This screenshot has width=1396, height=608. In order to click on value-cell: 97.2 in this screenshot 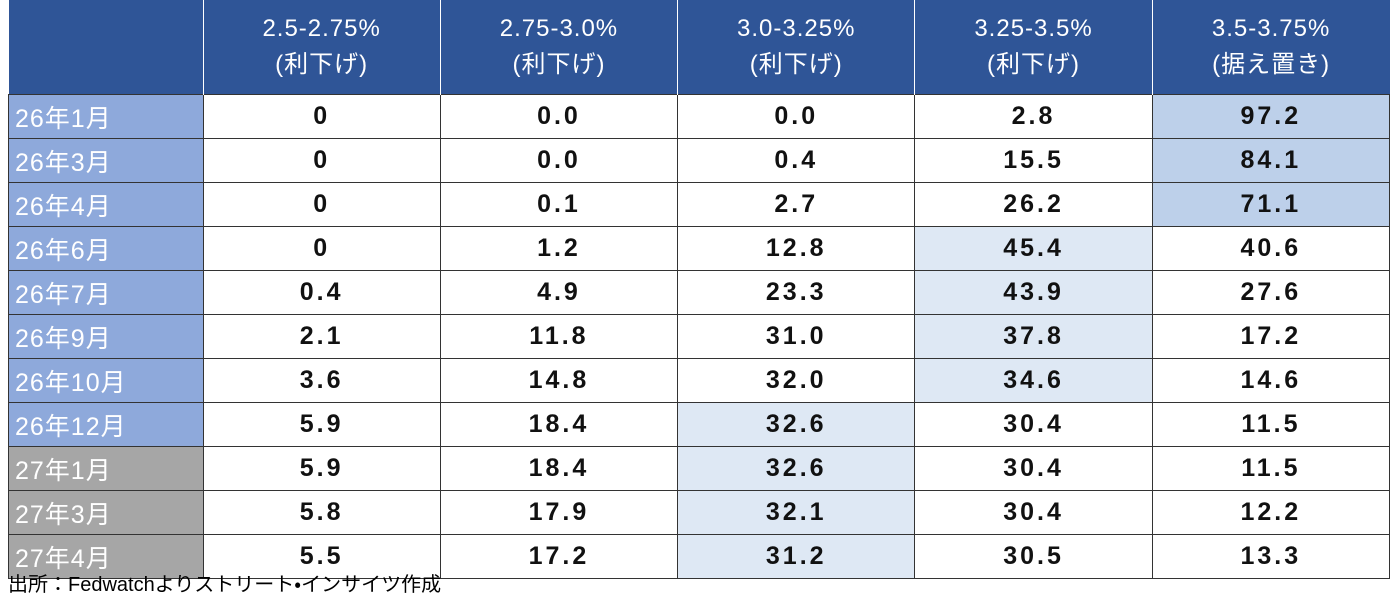, I will do `click(1271, 116)`.